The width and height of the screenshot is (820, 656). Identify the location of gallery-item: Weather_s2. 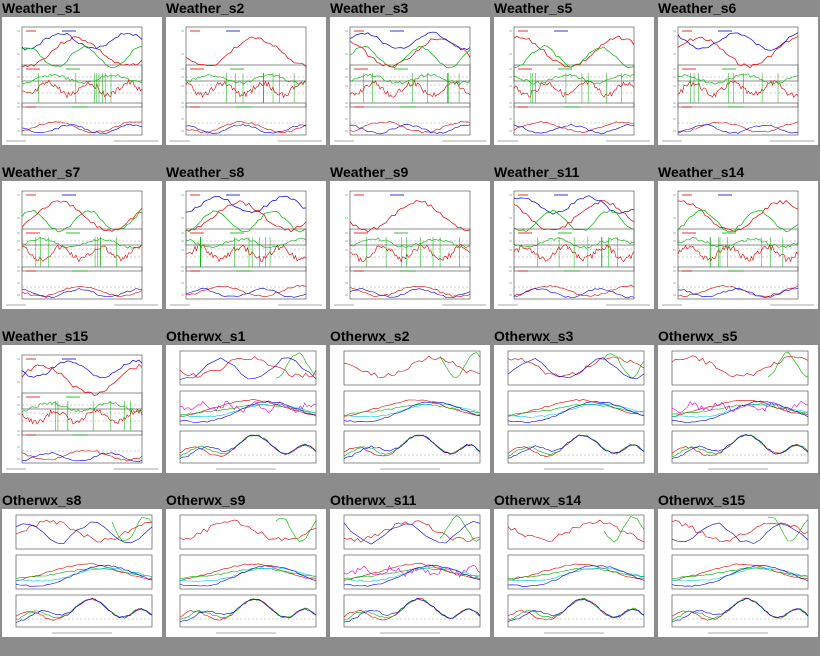
(246, 82).